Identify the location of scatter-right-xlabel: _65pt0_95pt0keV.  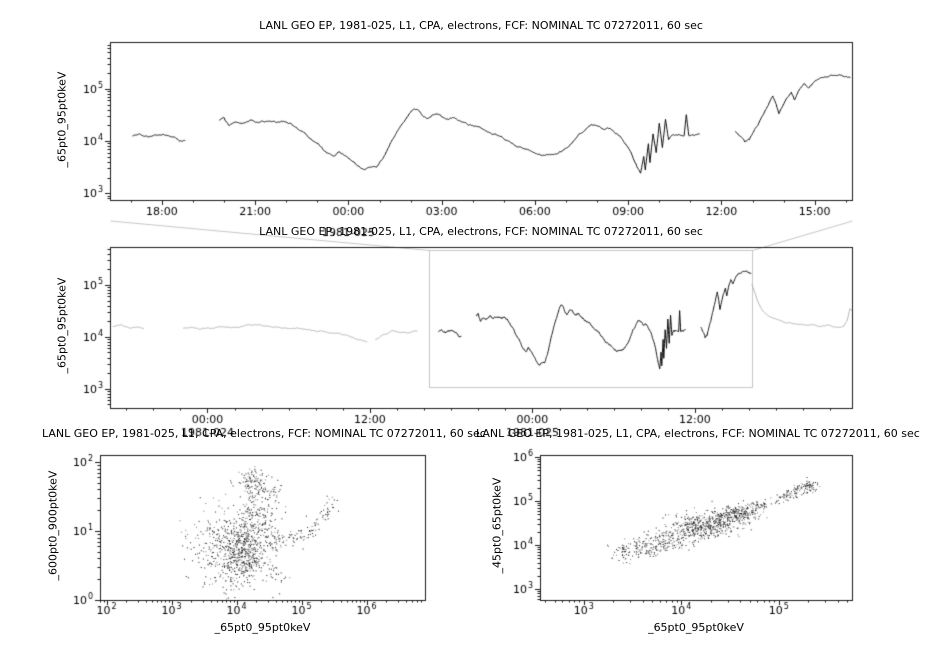
(696, 627).